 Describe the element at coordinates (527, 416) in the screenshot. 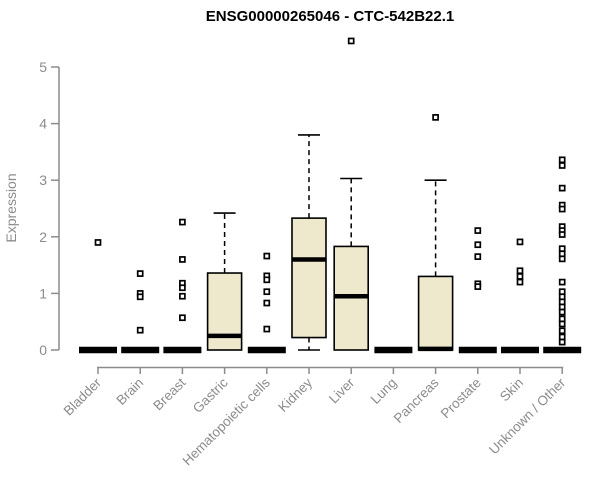

I see `x-tick-label: Unknown / Other` at that location.